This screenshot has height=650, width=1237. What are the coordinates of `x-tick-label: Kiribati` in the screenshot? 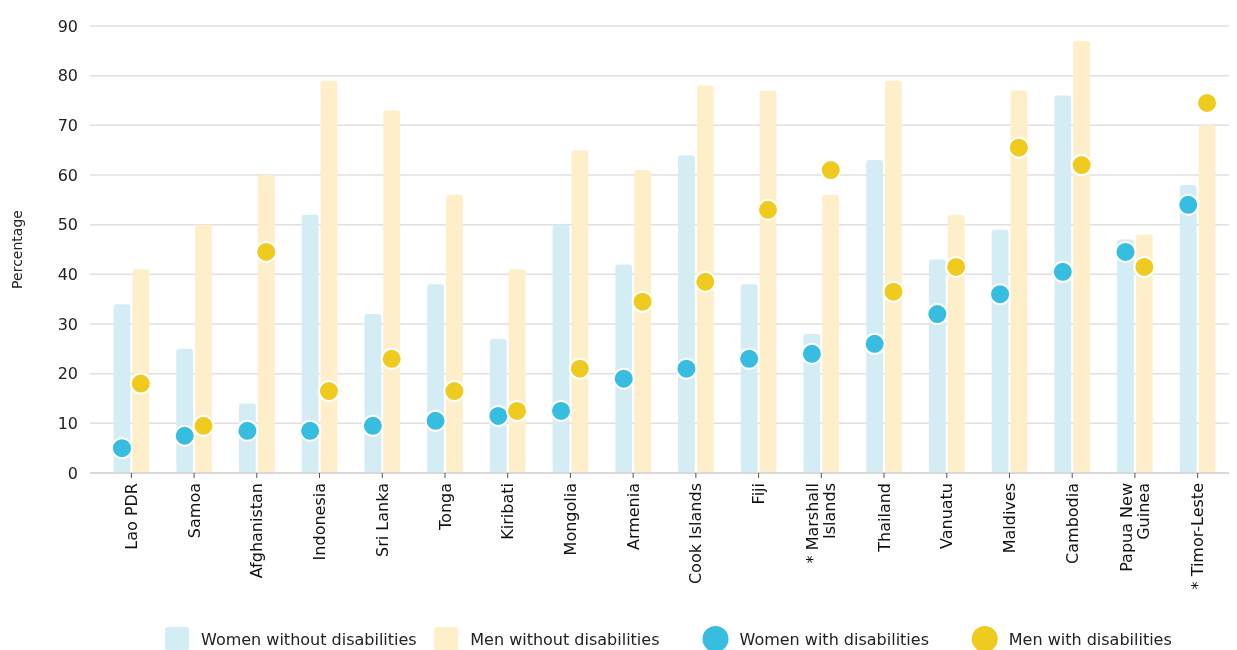 It's located at (508, 511).